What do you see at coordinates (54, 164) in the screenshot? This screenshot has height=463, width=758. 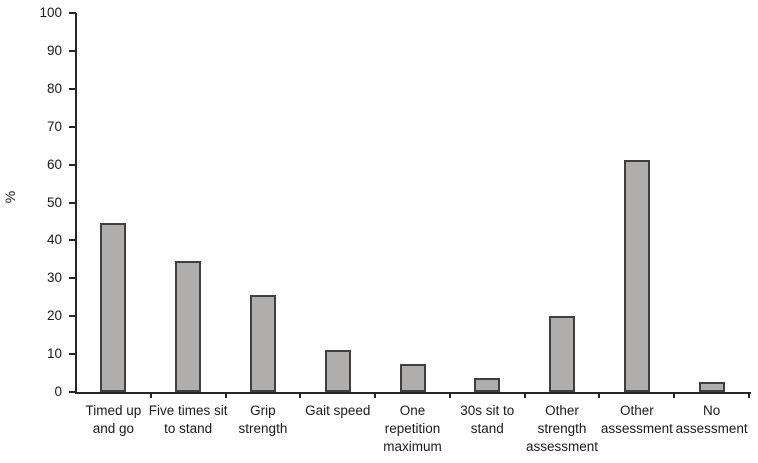 I see `y-tick-label: 60` at bounding box center [54, 164].